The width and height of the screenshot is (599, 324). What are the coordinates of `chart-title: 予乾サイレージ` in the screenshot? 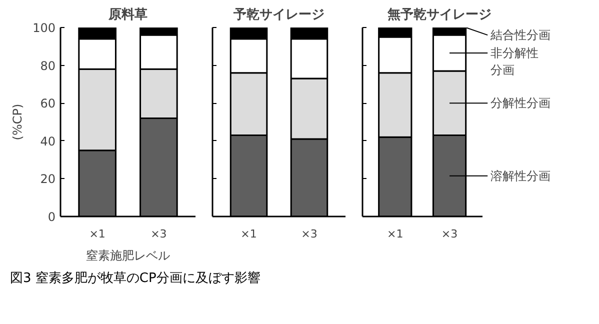 It's located at (278, 15).